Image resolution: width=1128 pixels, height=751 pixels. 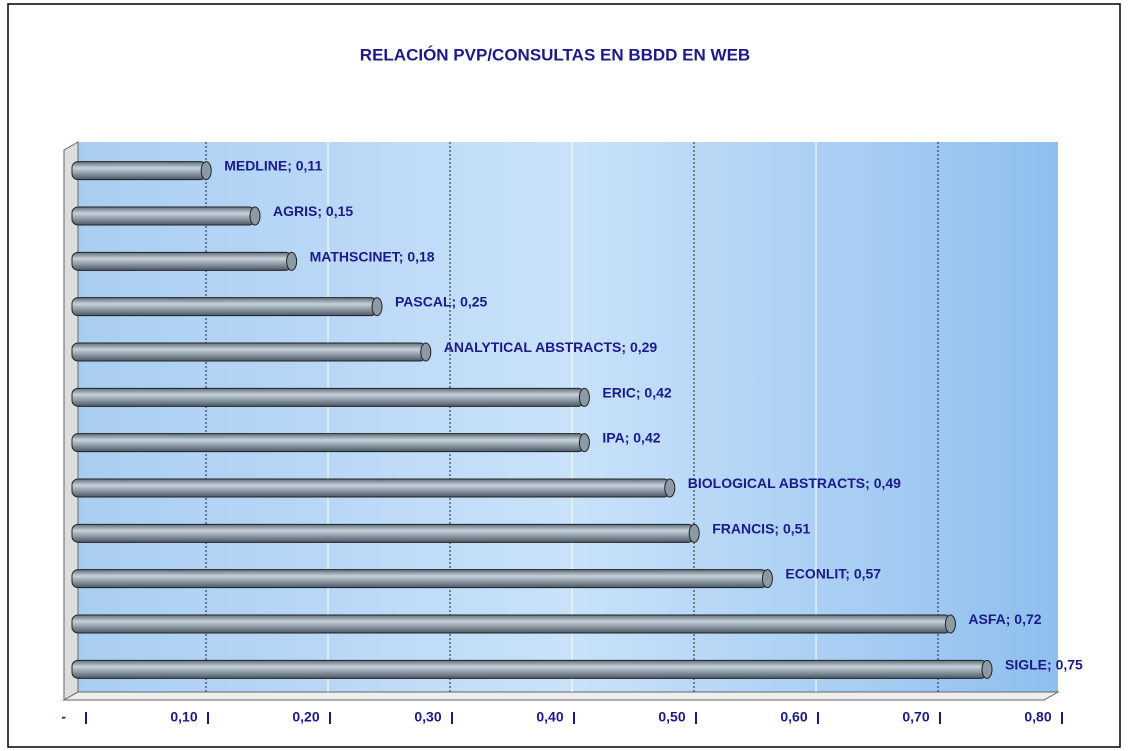 What do you see at coordinates (309, 165) in the screenshot?
I see `data-label-value: 0,11` at bounding box center [309, 165].